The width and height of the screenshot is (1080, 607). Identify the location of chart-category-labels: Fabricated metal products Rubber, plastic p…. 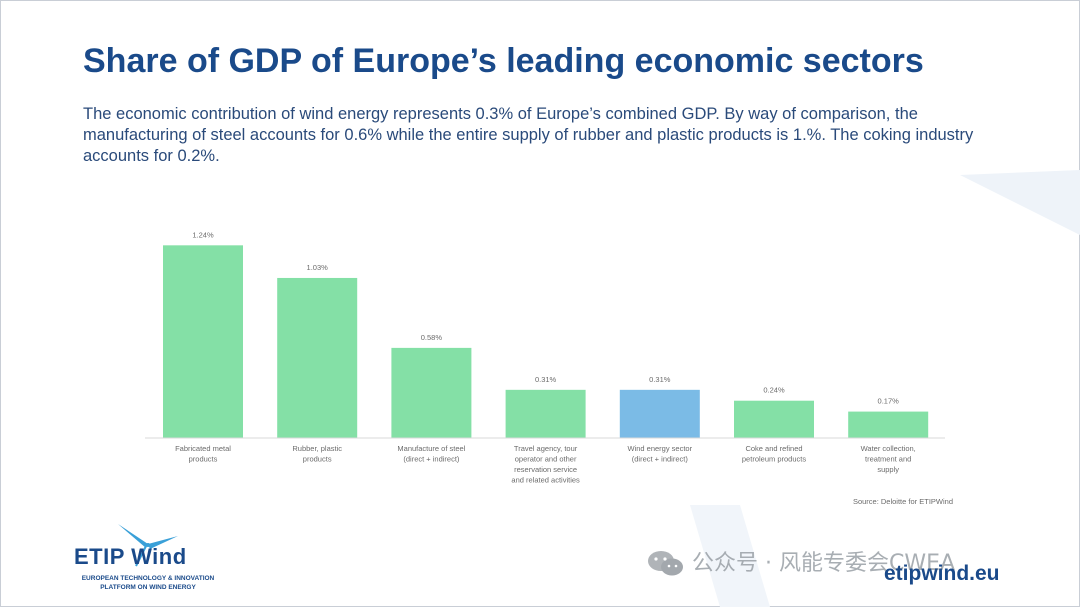
(545, 464).